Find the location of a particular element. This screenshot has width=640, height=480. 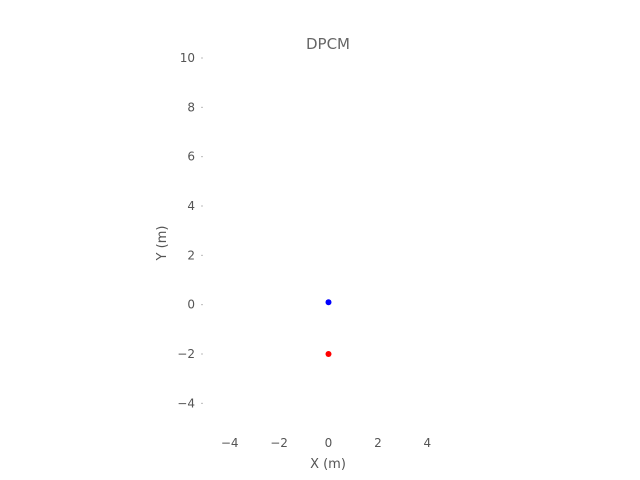

y-tick-label: −2 is located at coordinates (186, 354).